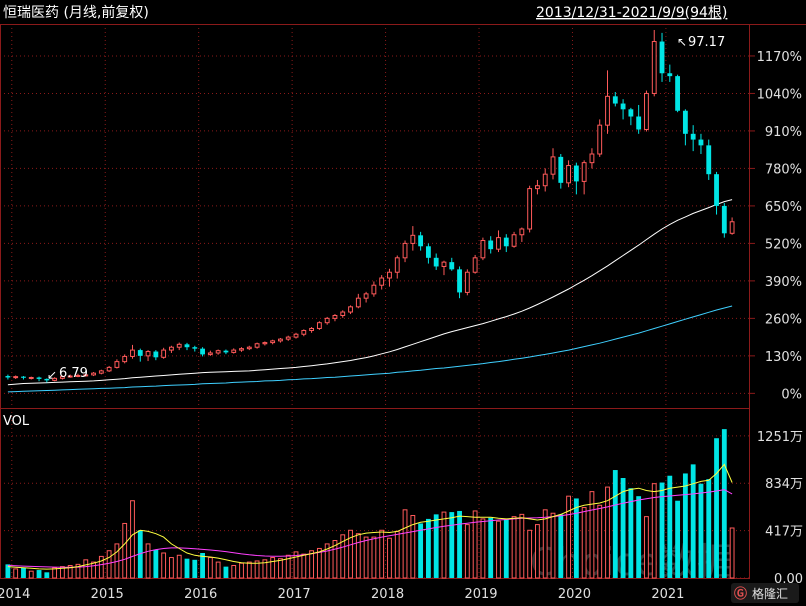 The width and height of the screenshot is (806, 606). What do you see at coordinates (73, 373) in the screenshot?
I see `low-label: 6.79` at bounding box center [73, 373].